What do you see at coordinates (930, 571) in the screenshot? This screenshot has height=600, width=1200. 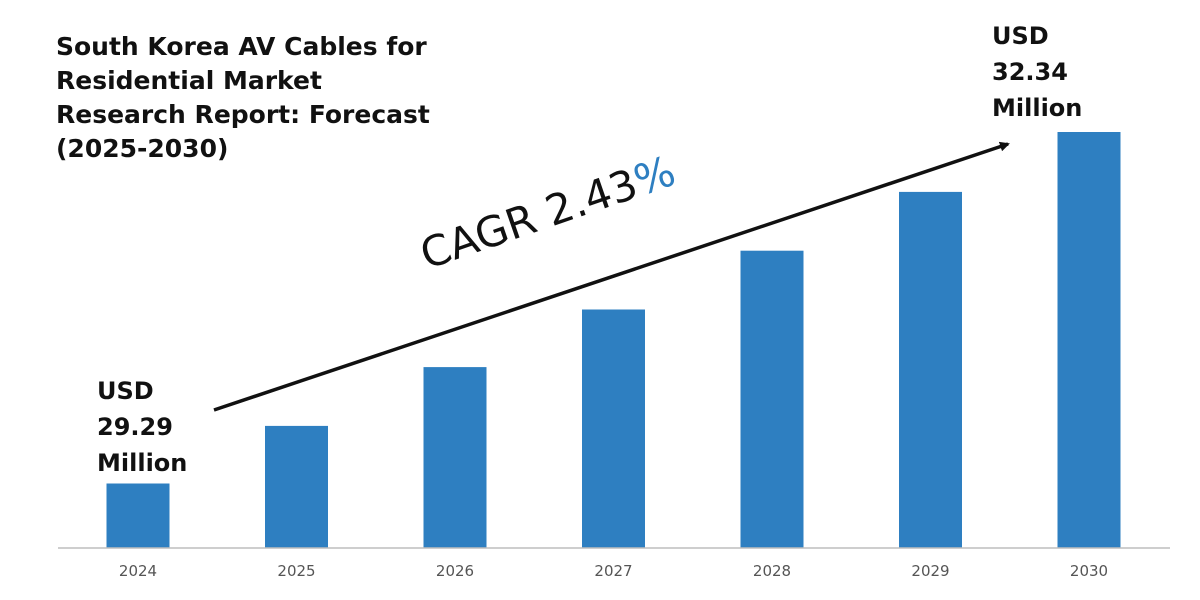 I see `x-tick-label-2029: 2029` at bounding box center [930, 571].